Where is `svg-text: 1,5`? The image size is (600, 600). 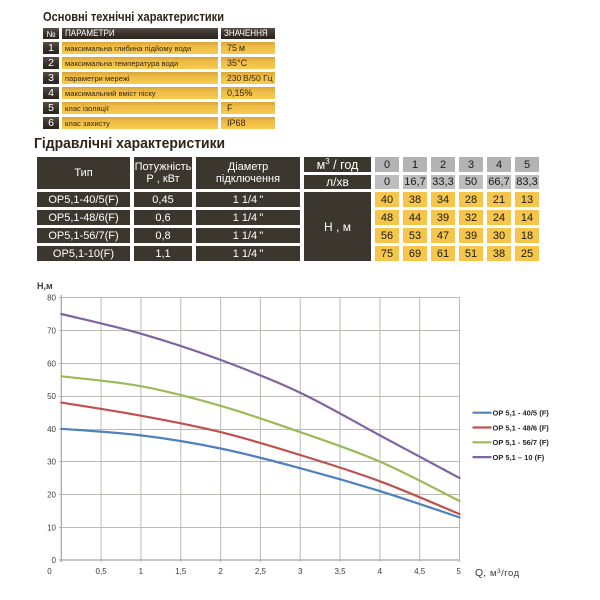
svg-text: 1,5 is located at coordinates (181, 571).